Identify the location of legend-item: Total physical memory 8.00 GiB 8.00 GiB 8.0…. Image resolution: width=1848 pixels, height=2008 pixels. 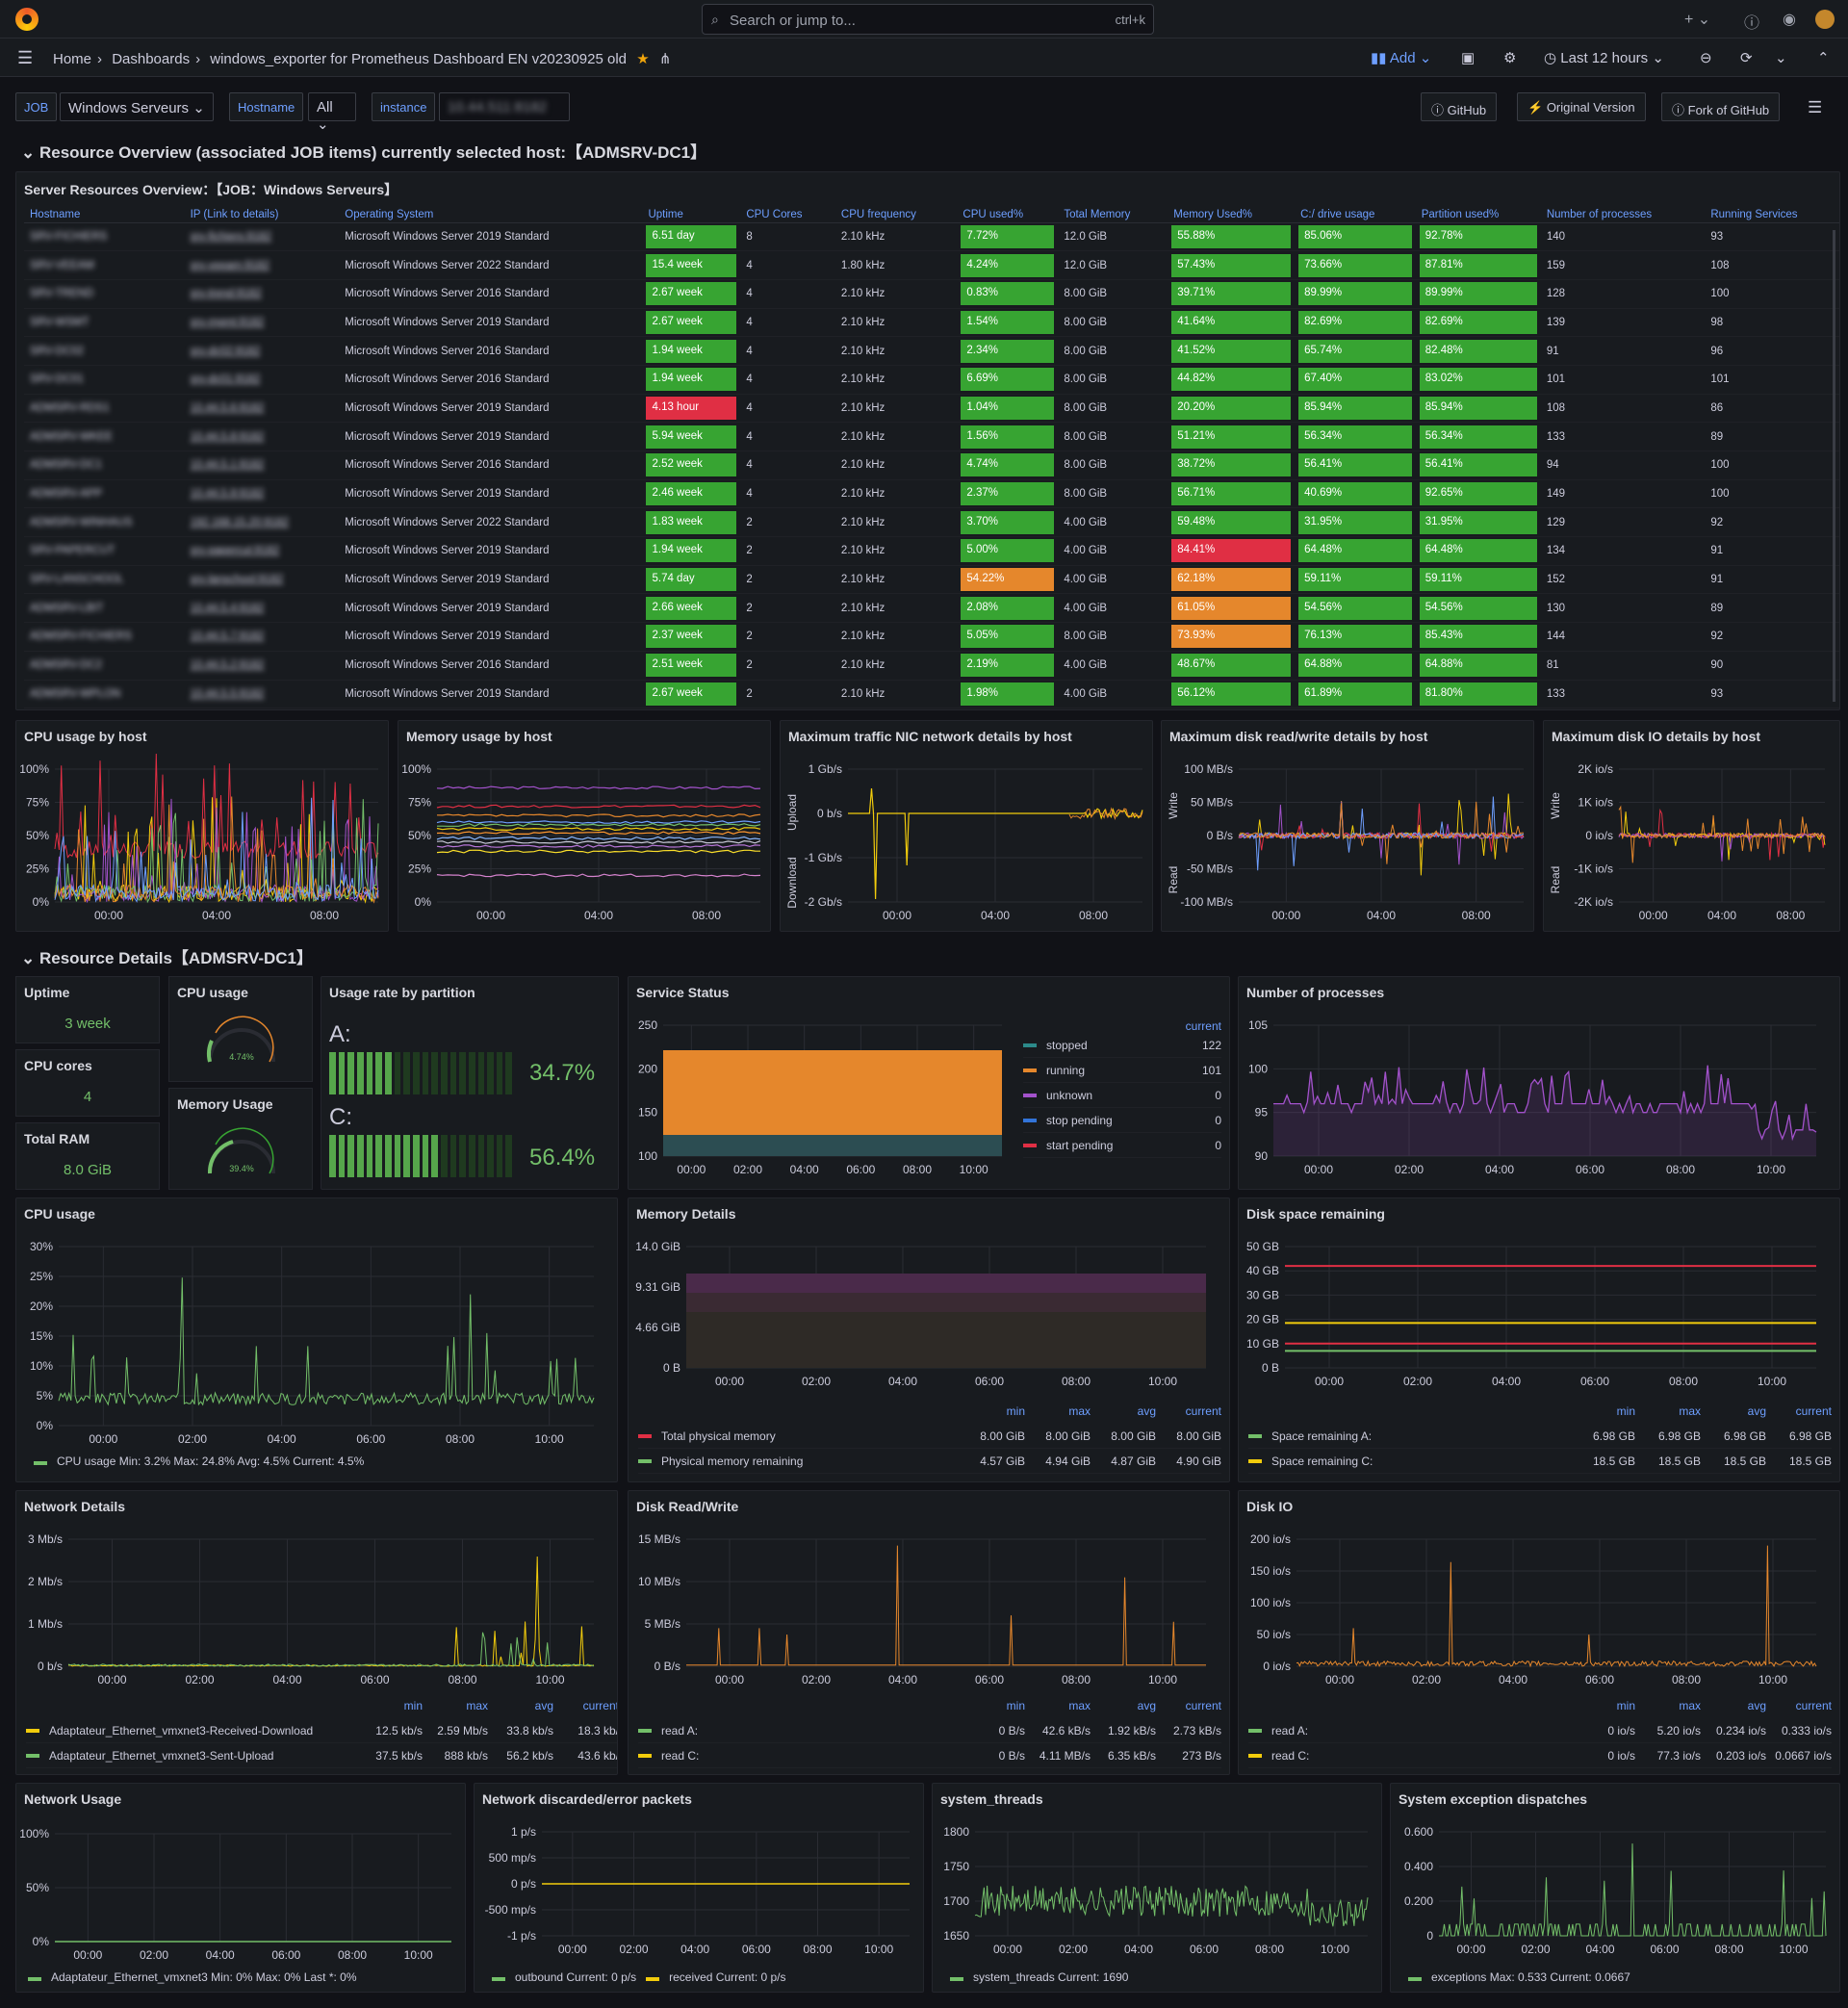
(929, 1436).